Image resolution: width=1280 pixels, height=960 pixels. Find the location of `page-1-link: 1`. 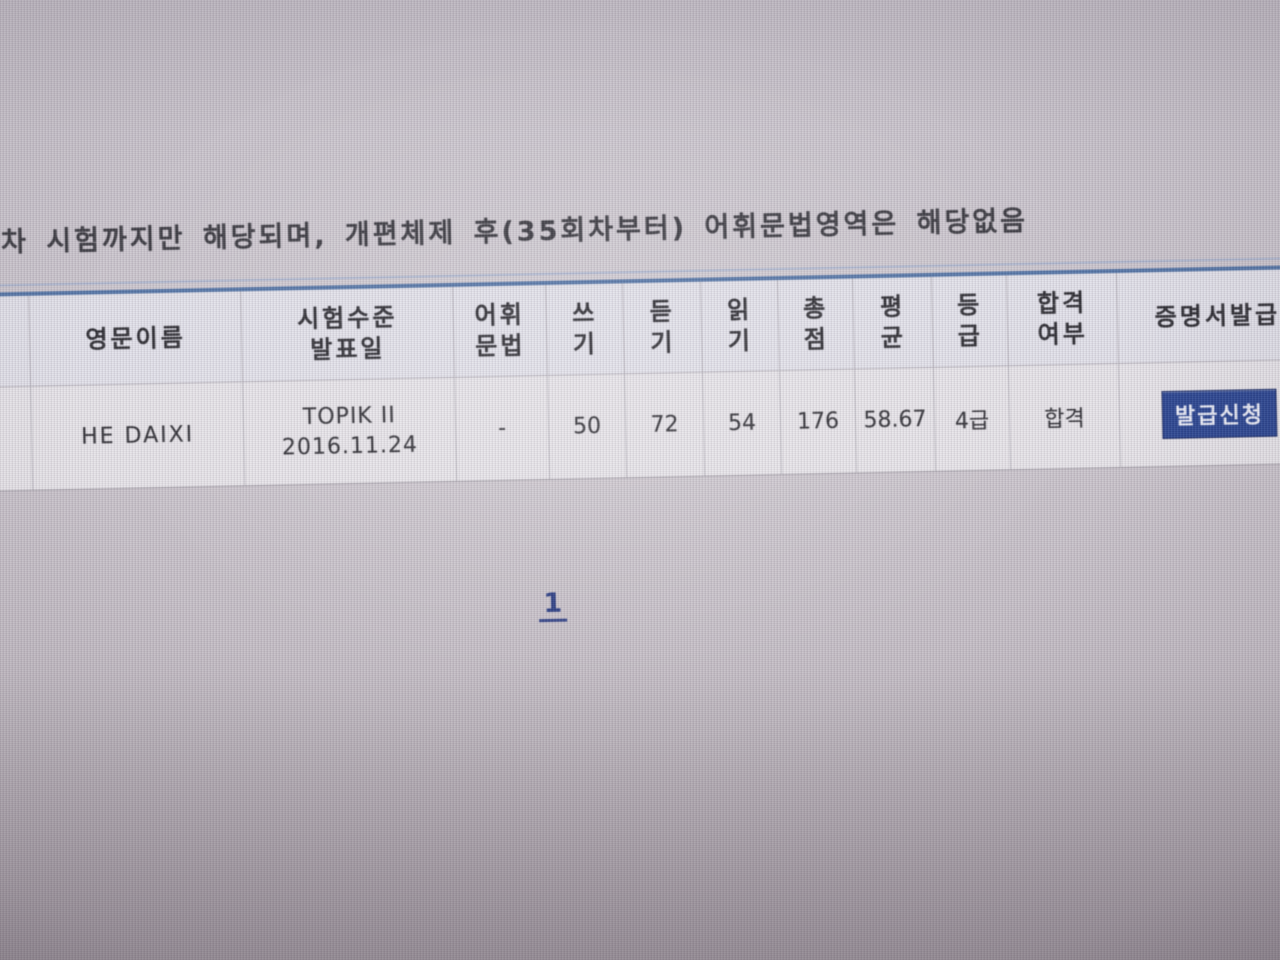

page-1-link: 1 is located at coordinates (553, 605).